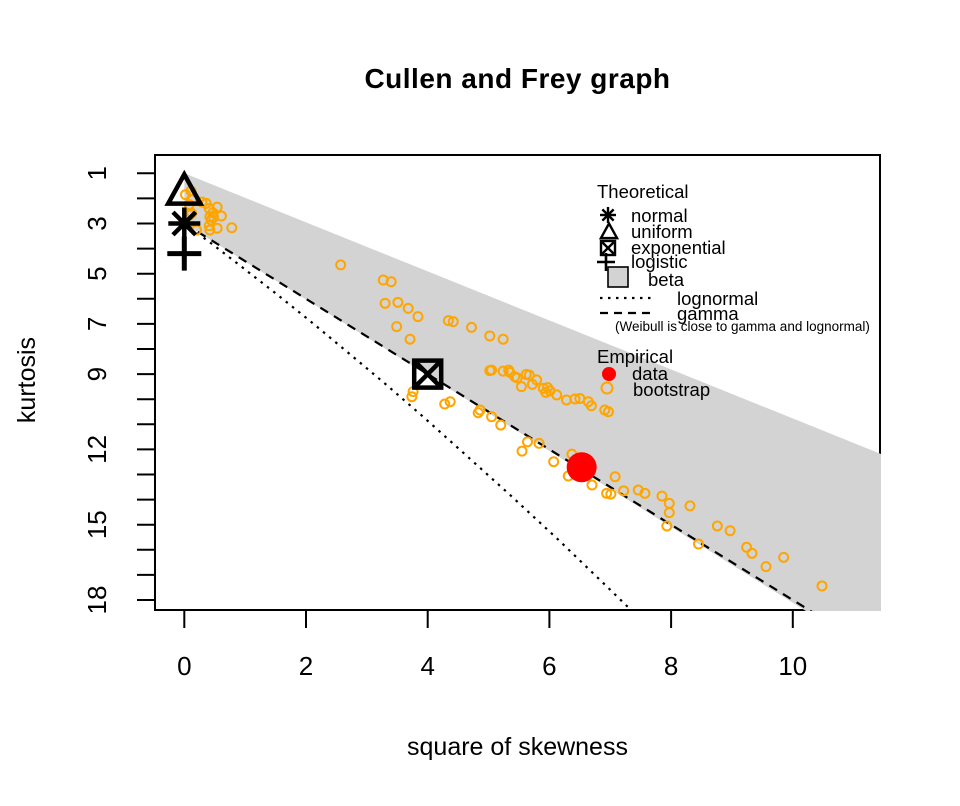  Describe the element at coordinates (427, 374) in the screenshot. I see `exponential-marker` at that location.